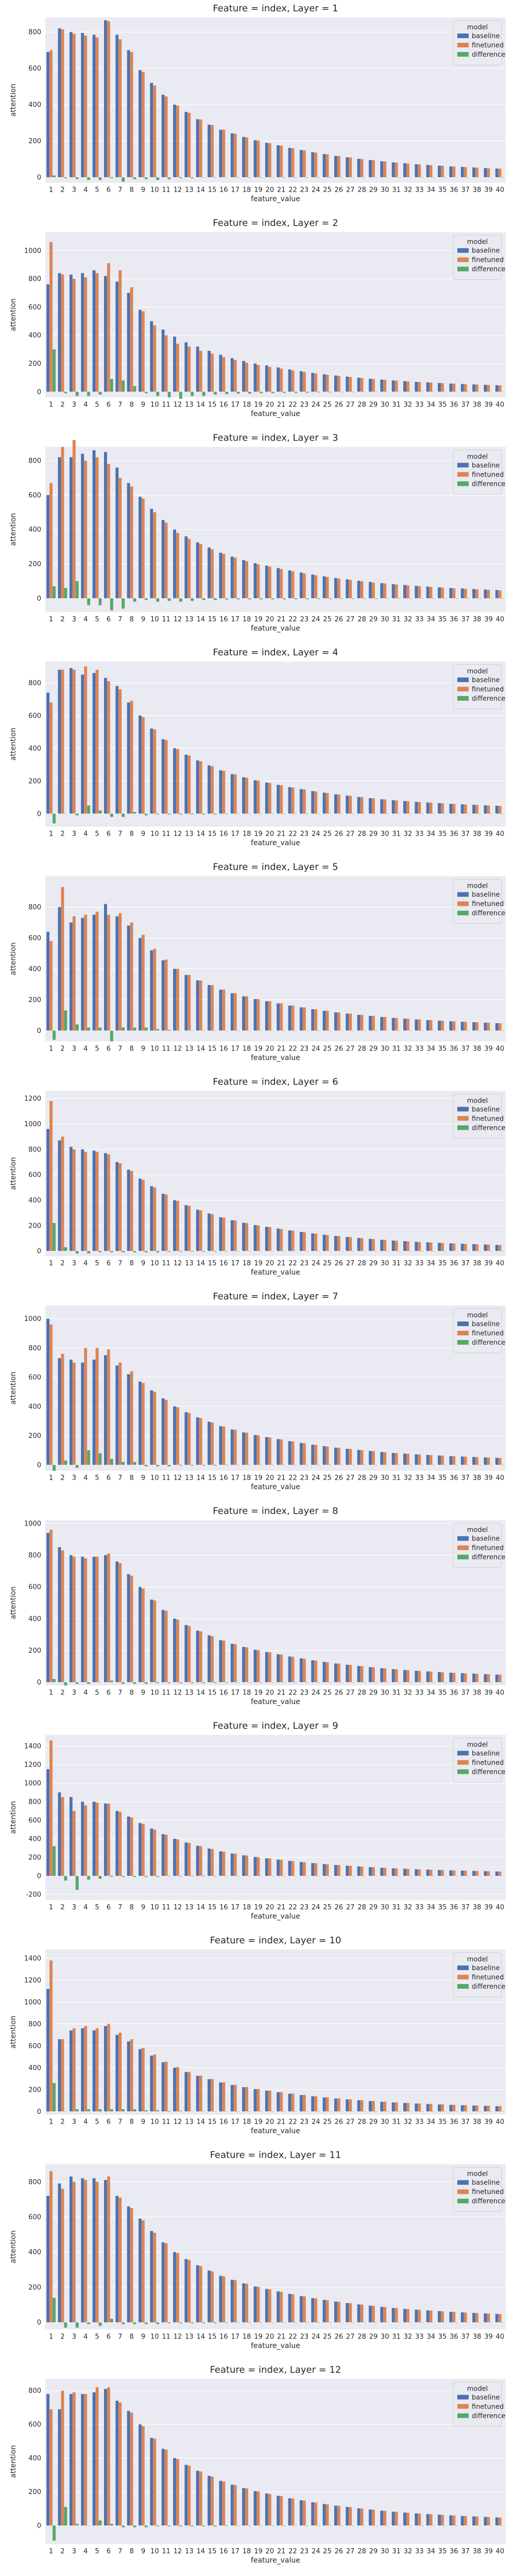  Describe the element at coordinates (374, 1263) in the screenshot. I see `x-tick-label: 29` at that location.